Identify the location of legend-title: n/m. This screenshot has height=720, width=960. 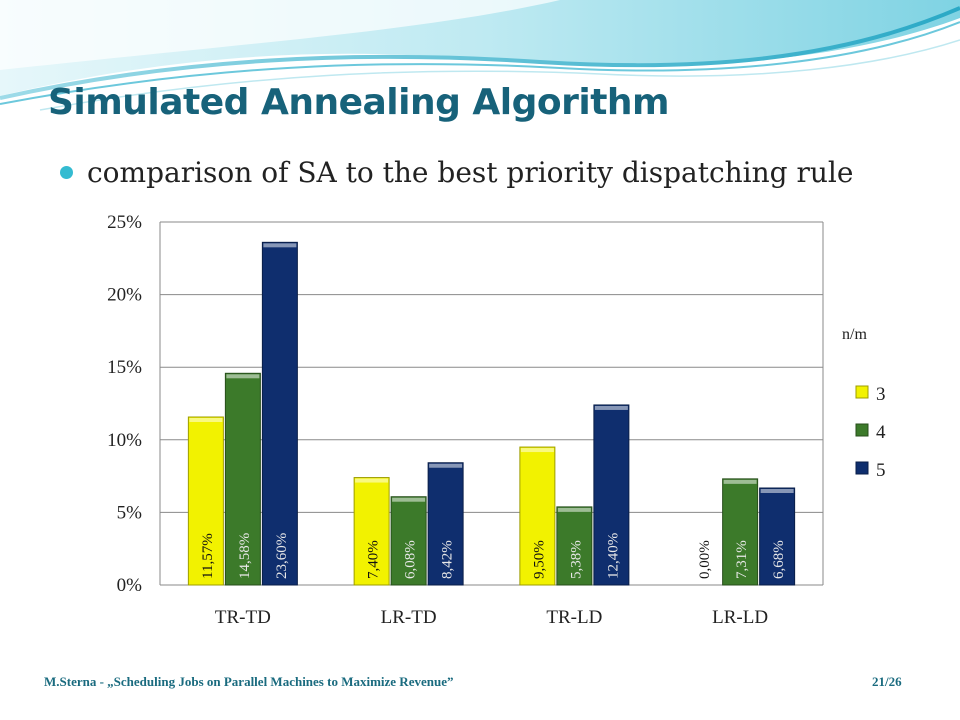
(854, 334).